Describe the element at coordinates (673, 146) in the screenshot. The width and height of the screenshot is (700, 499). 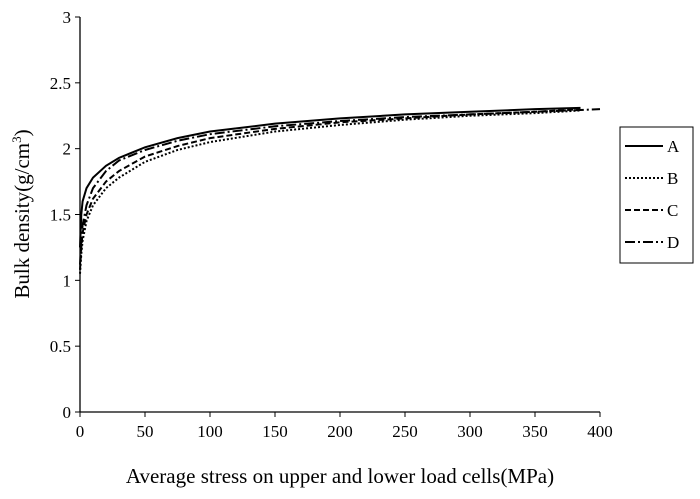
I see `legend-label: A` at that location.